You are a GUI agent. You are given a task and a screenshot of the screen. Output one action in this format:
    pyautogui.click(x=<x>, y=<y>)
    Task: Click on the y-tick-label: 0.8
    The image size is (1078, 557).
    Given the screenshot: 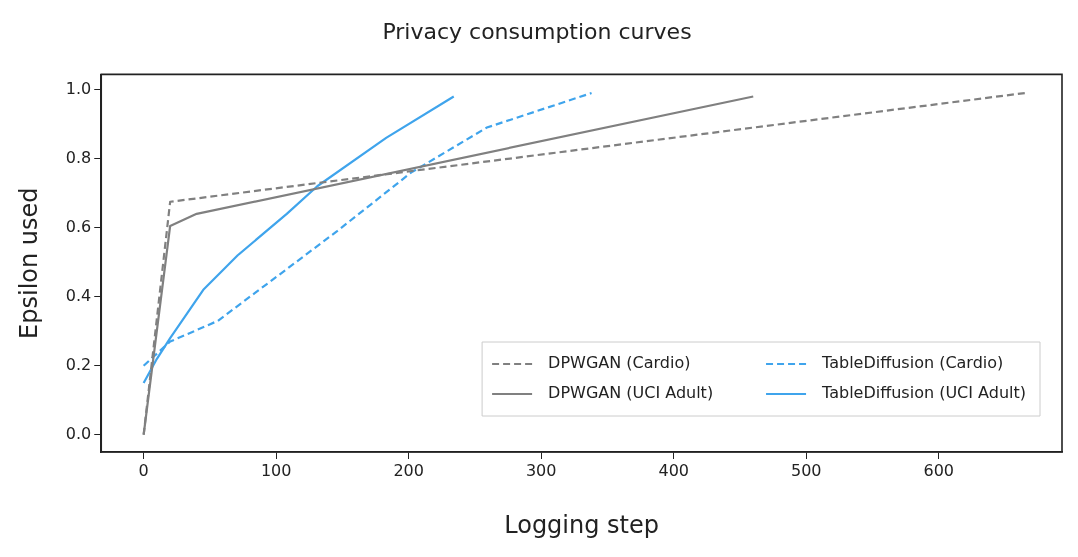 What is the action you would take?
    pyautogui.click(x=78, y=157)
    